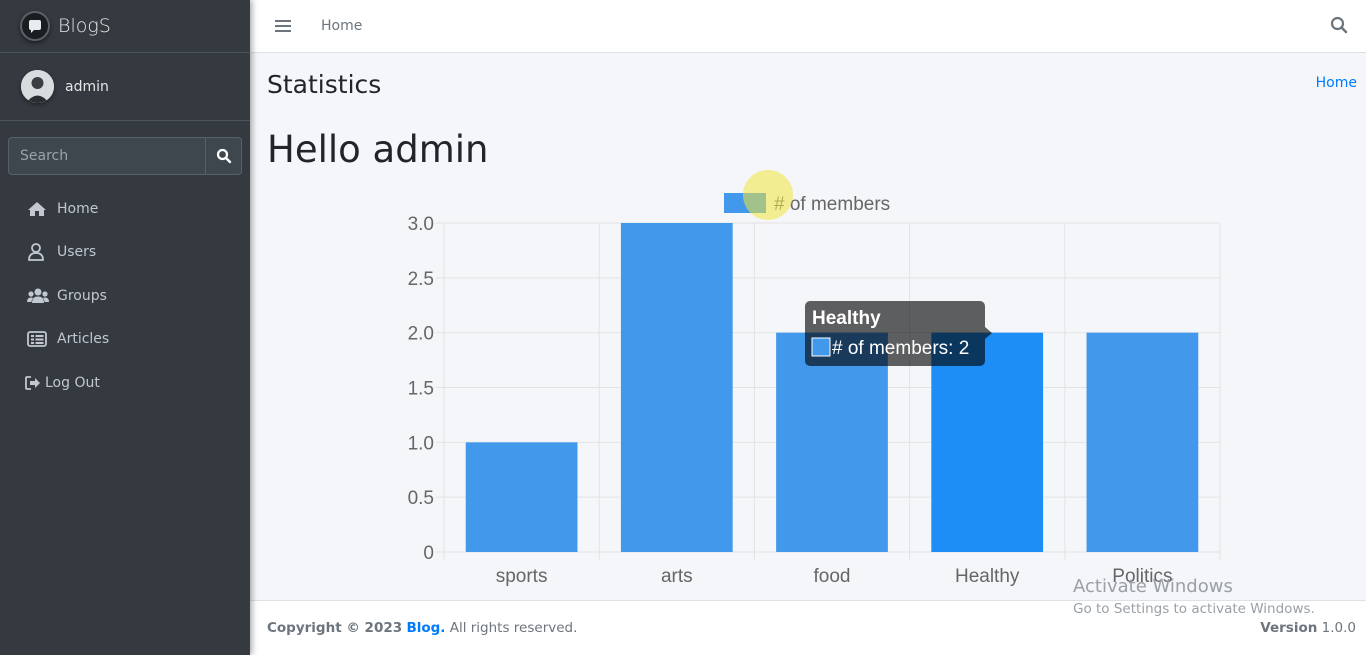  What do you see at coordinates (676, 387) in the screenshot?
I see `bar-arts` at bounding box center [676, 387].